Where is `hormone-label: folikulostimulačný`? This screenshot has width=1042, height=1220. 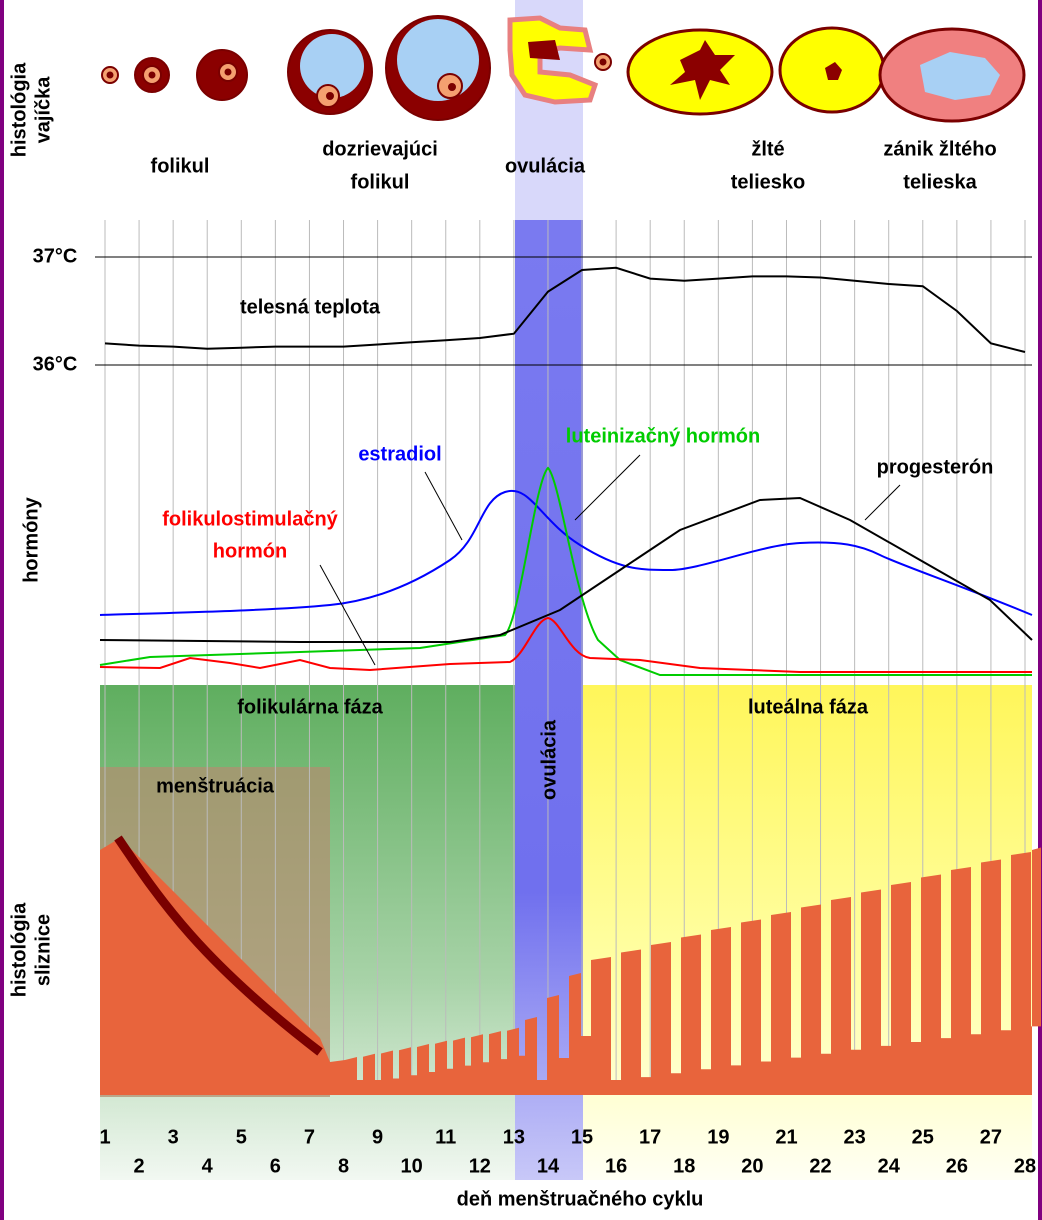
hormone-label: folikulostimulačný is located at coordinates (250, 519).